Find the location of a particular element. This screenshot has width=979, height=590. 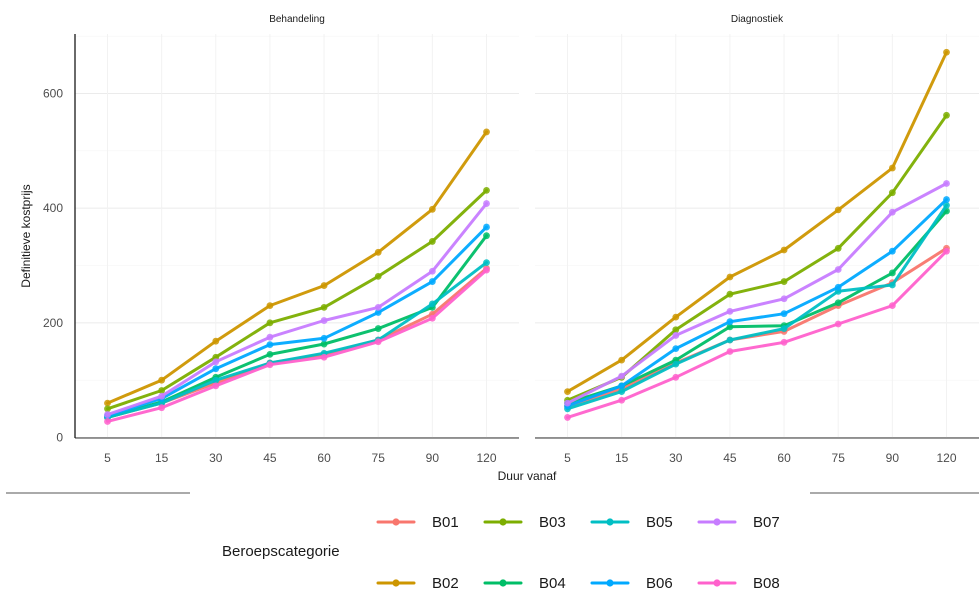

legend-label-b05: B05 is located at coordinates (659, 522).